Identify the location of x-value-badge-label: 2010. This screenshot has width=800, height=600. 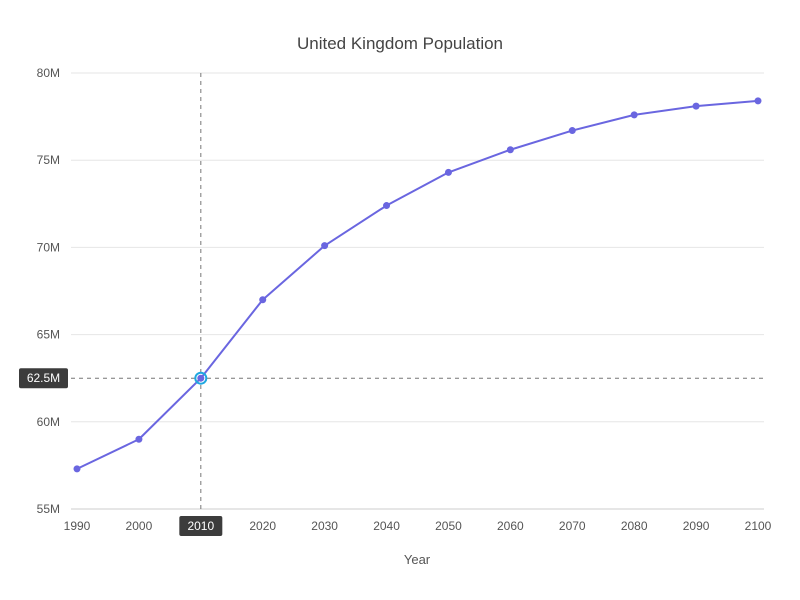
(200, 526).